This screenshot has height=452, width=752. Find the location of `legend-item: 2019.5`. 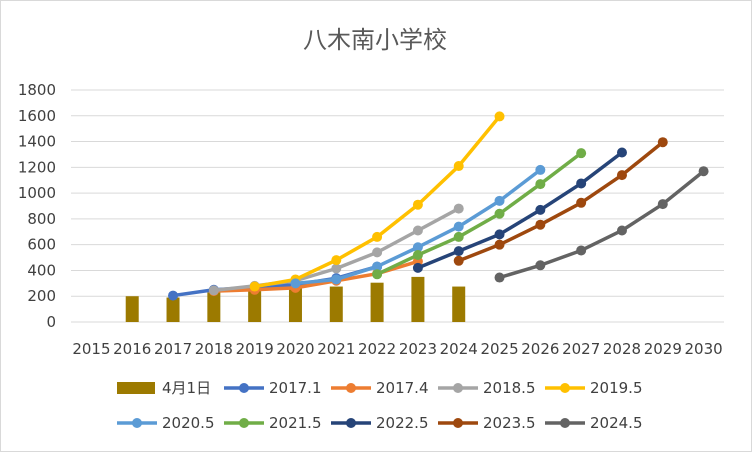

legend-item: 2019.5 is located at coordinates (594, 388).